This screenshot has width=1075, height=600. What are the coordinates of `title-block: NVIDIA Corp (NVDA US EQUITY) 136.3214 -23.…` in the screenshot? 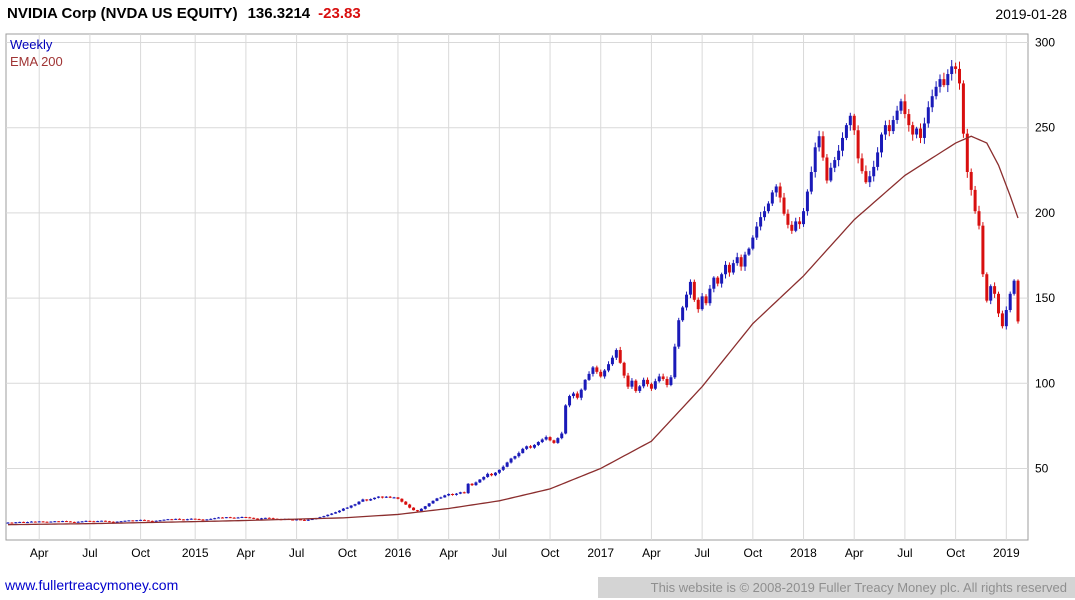 It's located at (184, 13).